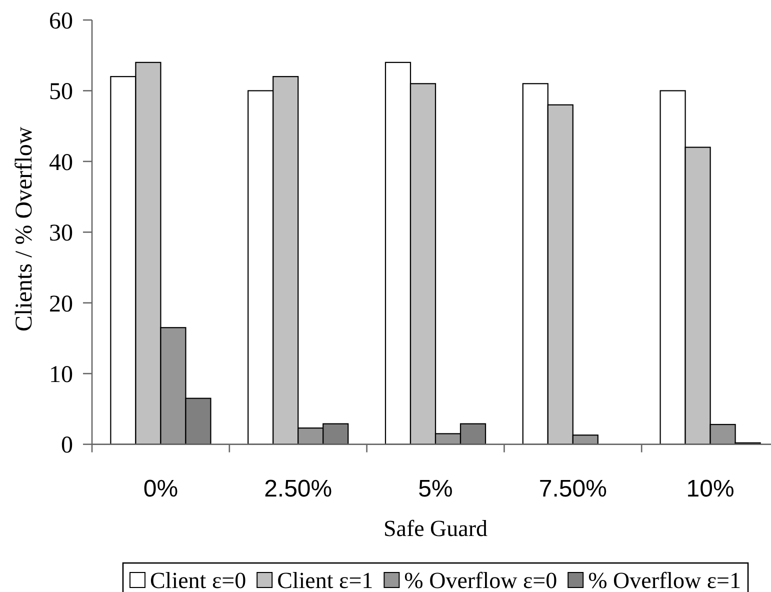 The width and height of the screenshot is (771, 592). I want to click on legend-label: Client ε=1, so click(325, 580).